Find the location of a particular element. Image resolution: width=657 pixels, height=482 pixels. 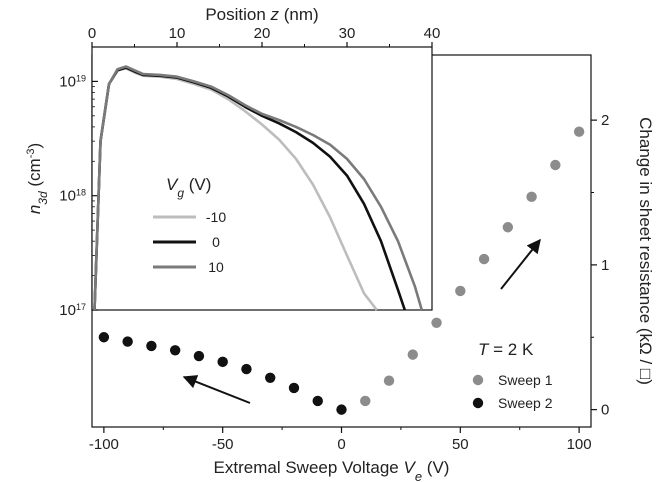

inset-legend-label: -10 is located at coordinates (216, 217).